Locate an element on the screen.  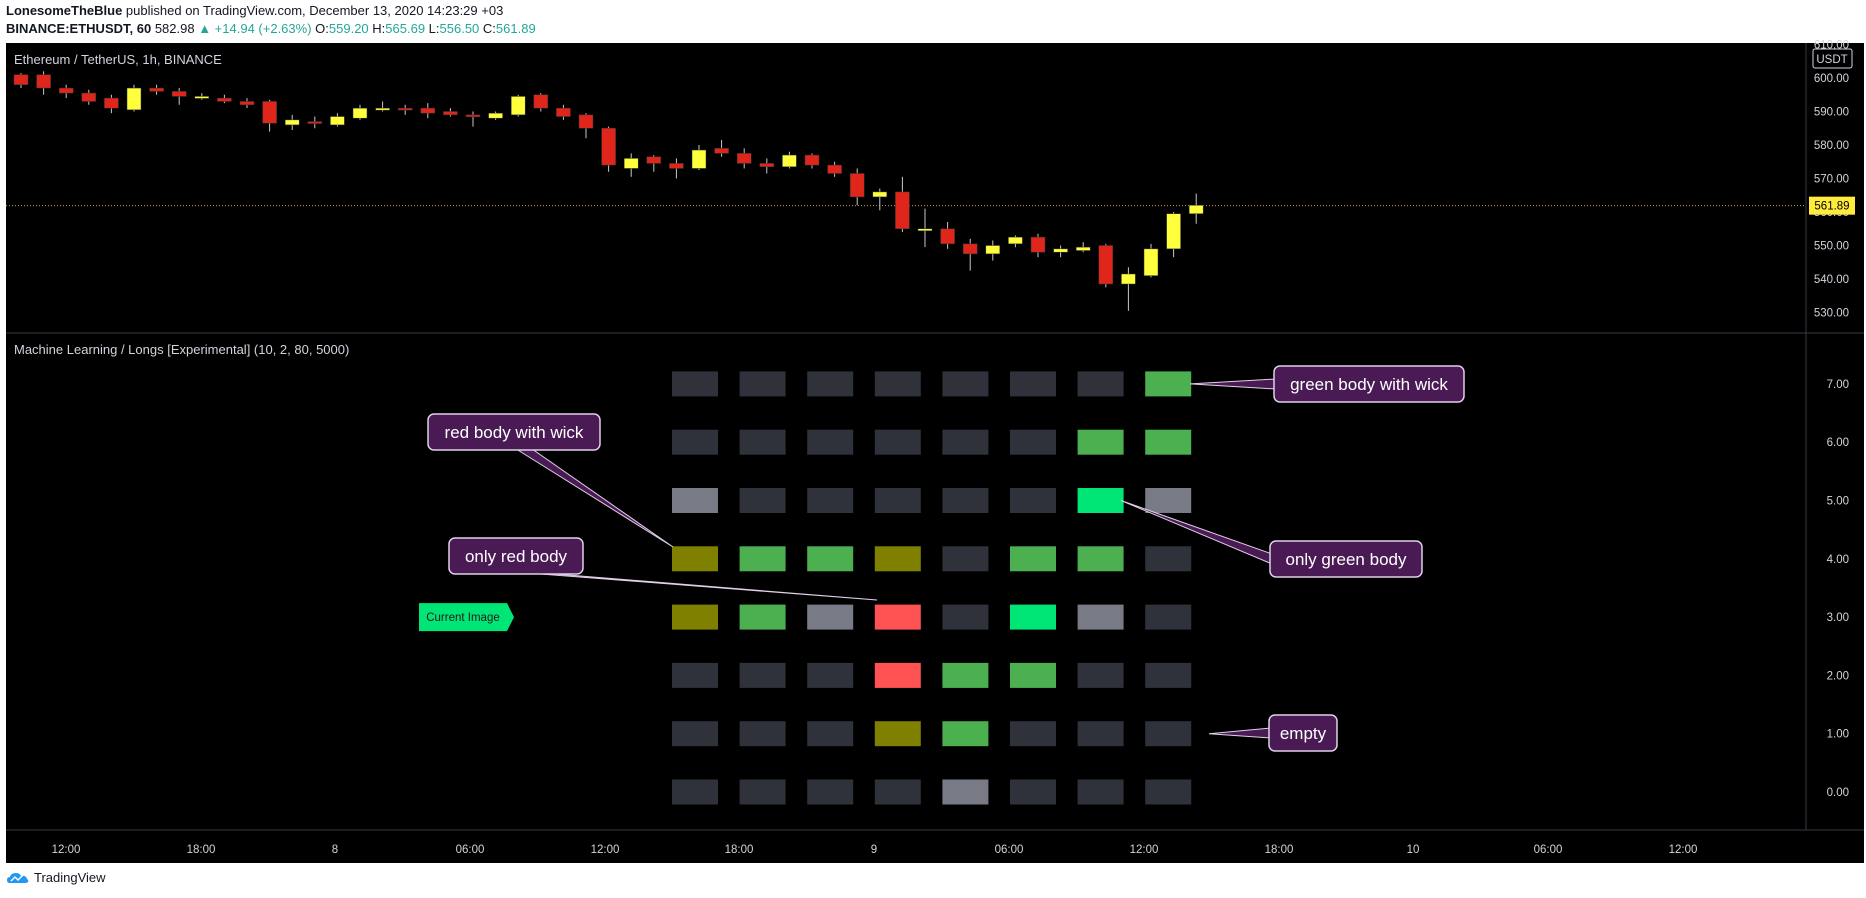
author-name: LonesomeTheBlue is located at coordinates (64, 10).